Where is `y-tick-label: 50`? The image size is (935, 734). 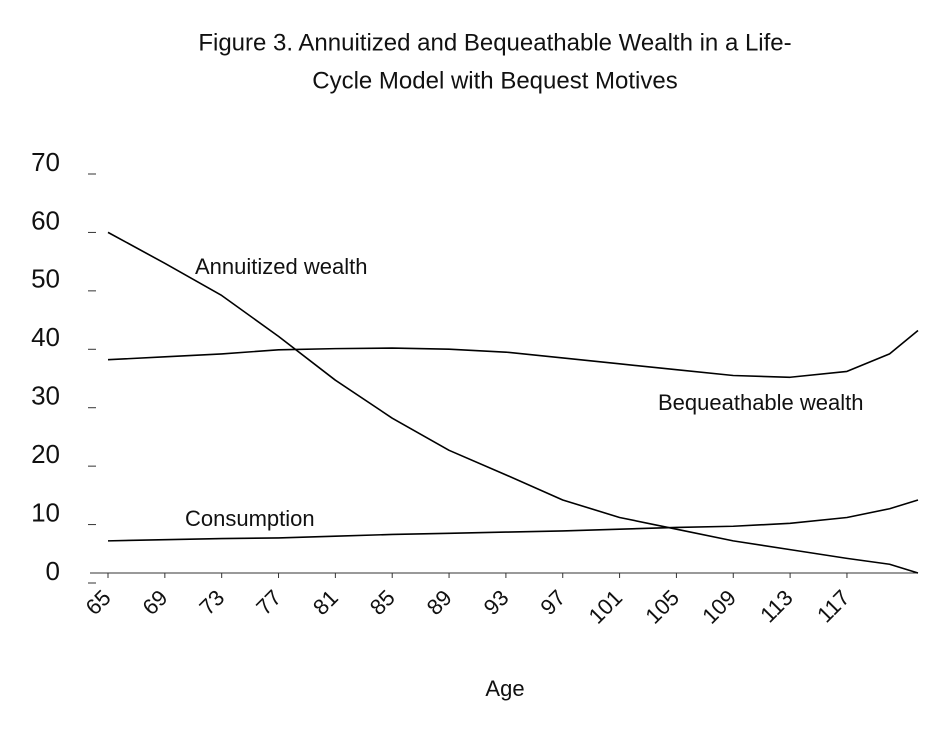 y-tick-label: 50 is located at coordinates (45, 279).